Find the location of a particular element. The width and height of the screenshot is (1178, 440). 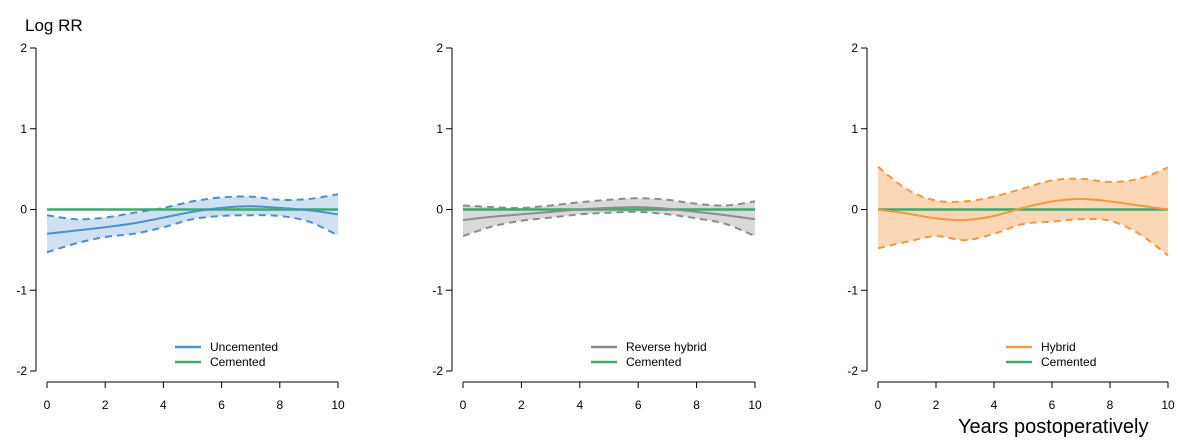

y-axis-label: Log RR is located at coordinates (54, 25).